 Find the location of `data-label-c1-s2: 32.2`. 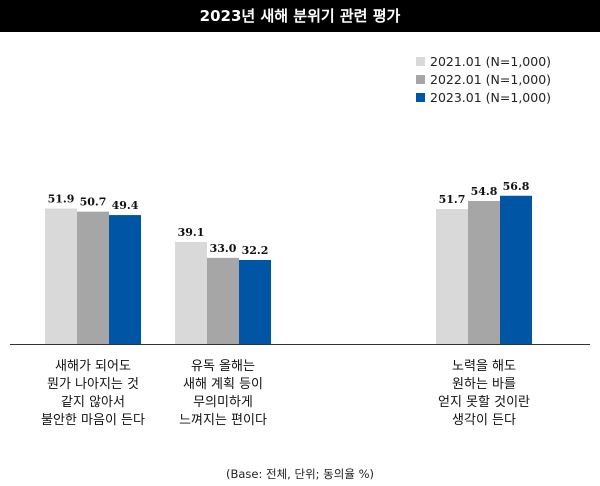

data-label-c1-s2: 32.2 is located at coordinates (255, 250).